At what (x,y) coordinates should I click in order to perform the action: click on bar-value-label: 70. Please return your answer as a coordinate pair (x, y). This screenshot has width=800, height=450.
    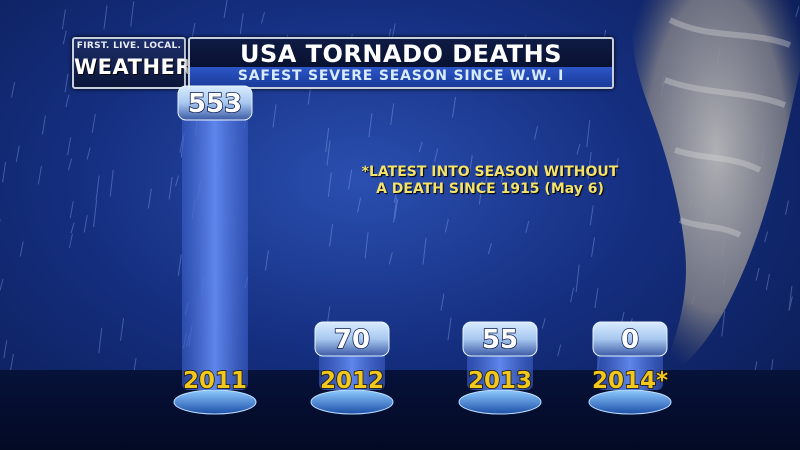
    Looking at the image, I should click on (352, 340).